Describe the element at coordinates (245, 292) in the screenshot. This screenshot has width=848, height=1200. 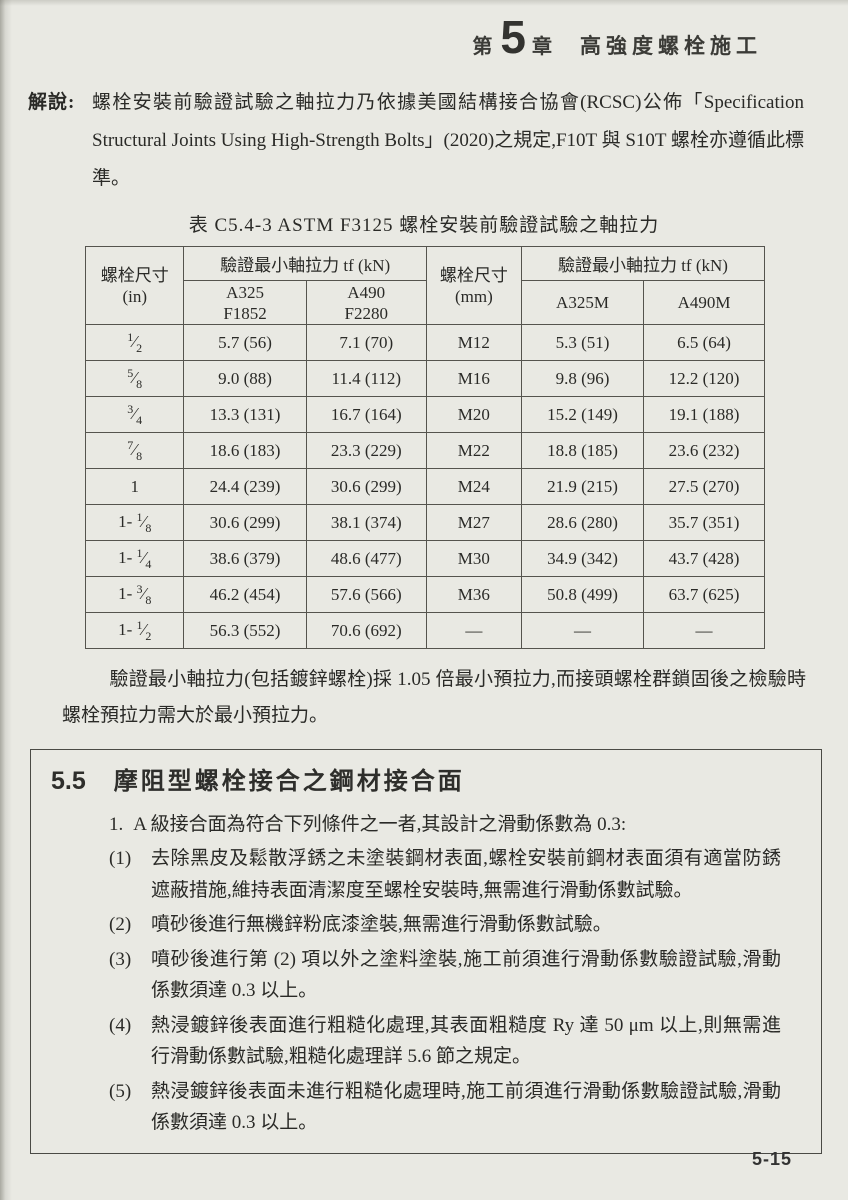
I see `header-a325-line1: A325` at that location.